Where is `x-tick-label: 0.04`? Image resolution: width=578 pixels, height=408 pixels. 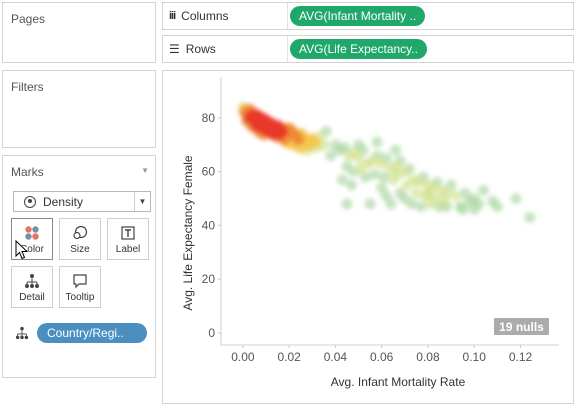 x-tick-label: 0.04 is located at coordinates (336, 357).